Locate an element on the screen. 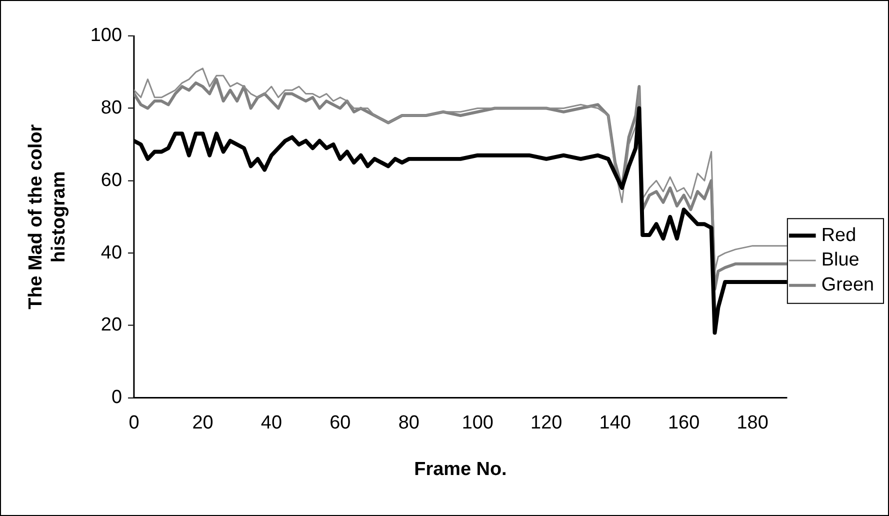  y-tick-label: 0 is located at coordinates (116, 397).